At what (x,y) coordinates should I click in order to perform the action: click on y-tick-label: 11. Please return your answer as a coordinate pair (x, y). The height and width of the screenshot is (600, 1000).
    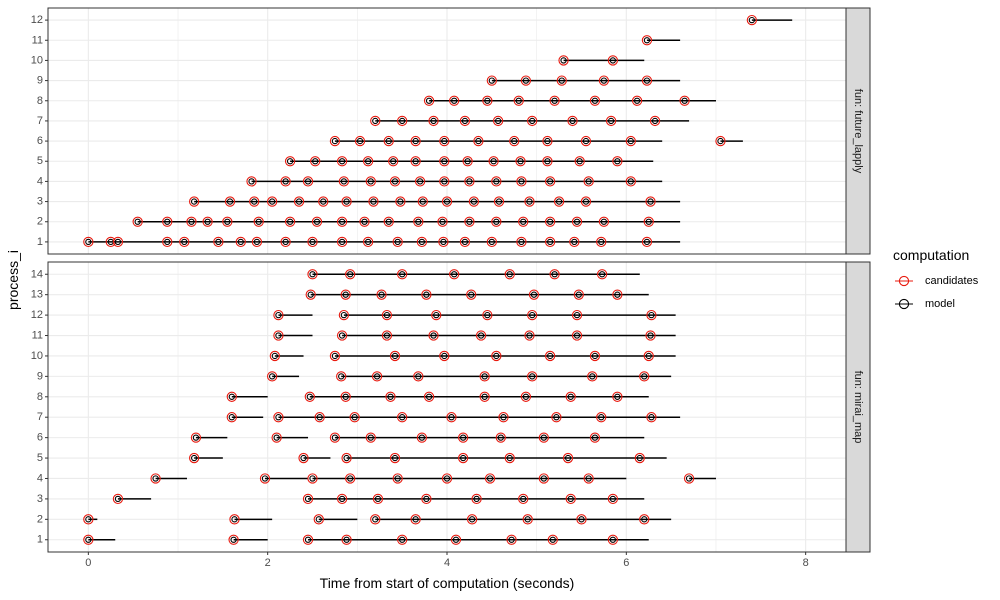
    Looking at the image, I should click on (37, 336).